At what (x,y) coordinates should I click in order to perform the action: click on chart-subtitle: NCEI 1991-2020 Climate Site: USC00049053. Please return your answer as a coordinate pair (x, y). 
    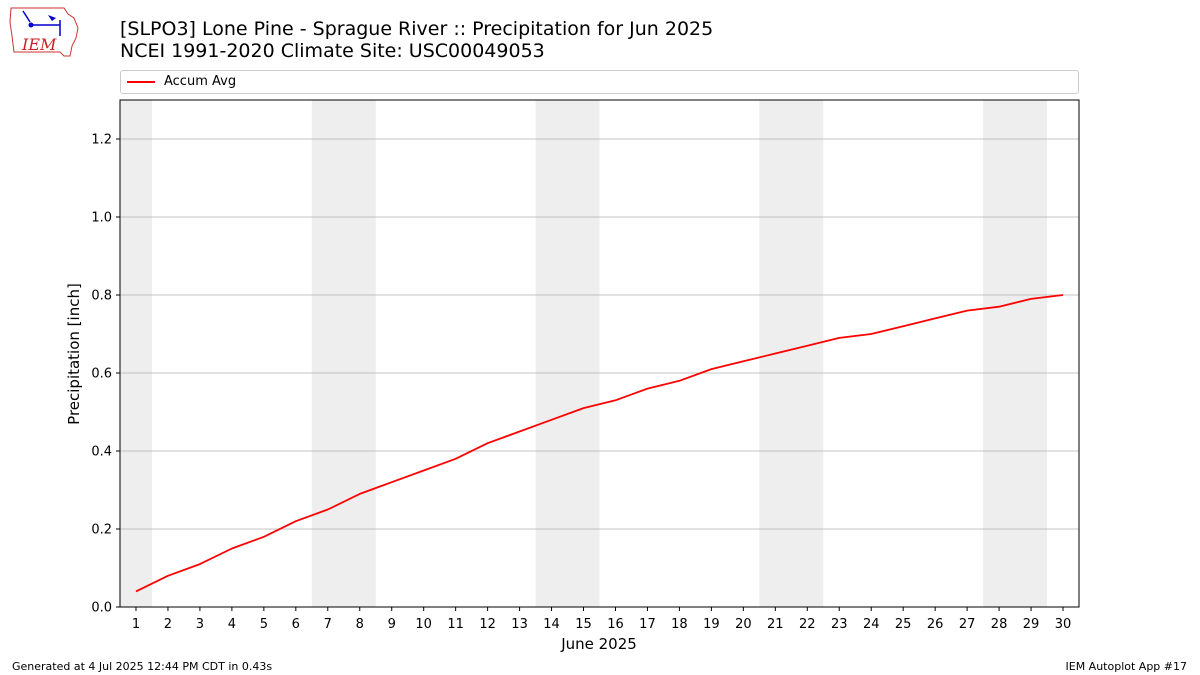
    Looking at the image, I should click on (332, 51).